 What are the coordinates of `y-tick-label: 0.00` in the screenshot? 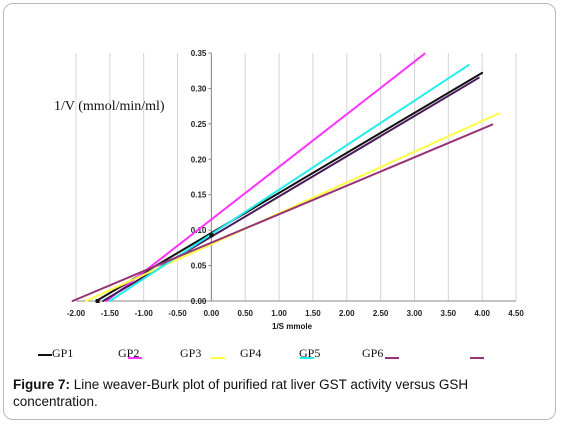 It's located at (199, 301).